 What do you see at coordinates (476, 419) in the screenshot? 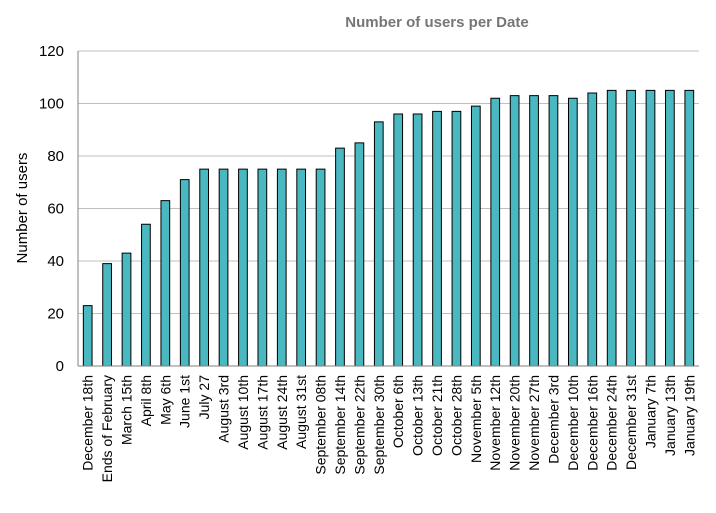
I see `x-tick-label: November 5th` at bounding box center [476, 419].